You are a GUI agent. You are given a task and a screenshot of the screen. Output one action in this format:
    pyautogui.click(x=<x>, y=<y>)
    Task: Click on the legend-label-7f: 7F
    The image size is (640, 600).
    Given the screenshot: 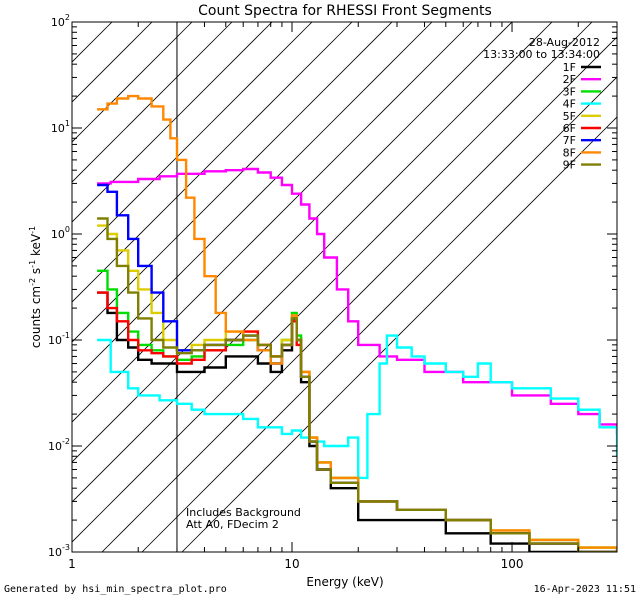 What is the action you would take?
    pyautogui.click(x=569, y=140)
    